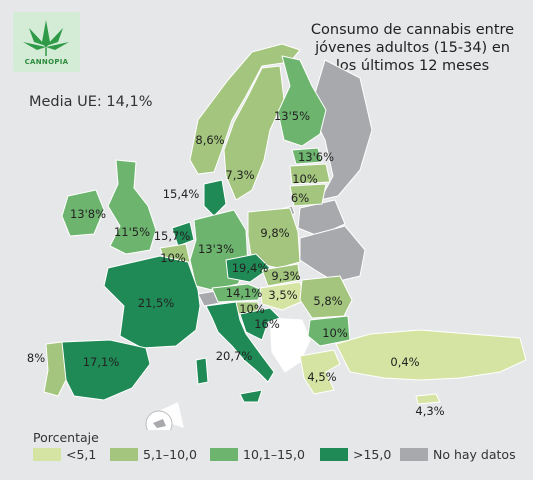  What do you see at coordinates (305, 179) in the screenshot?
I see `value-label-latvia: 10%` at bounding box center [305, 179].